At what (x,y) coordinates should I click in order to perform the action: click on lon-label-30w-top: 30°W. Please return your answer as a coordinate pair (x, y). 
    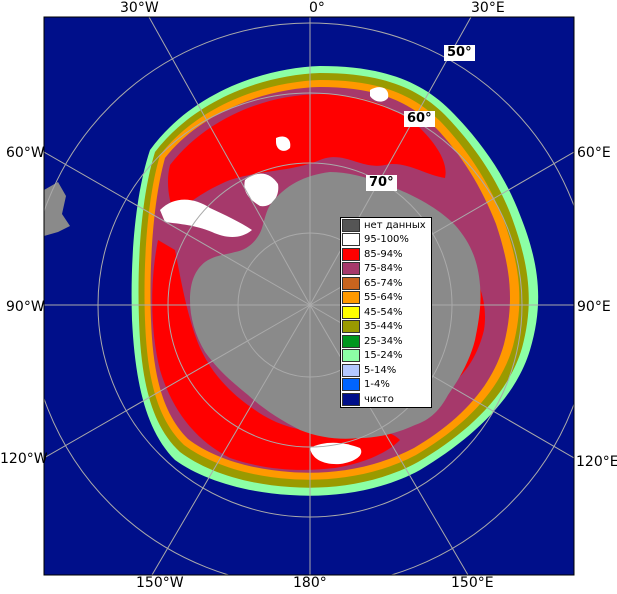
    Looking at the image, I should click on (139, 8).